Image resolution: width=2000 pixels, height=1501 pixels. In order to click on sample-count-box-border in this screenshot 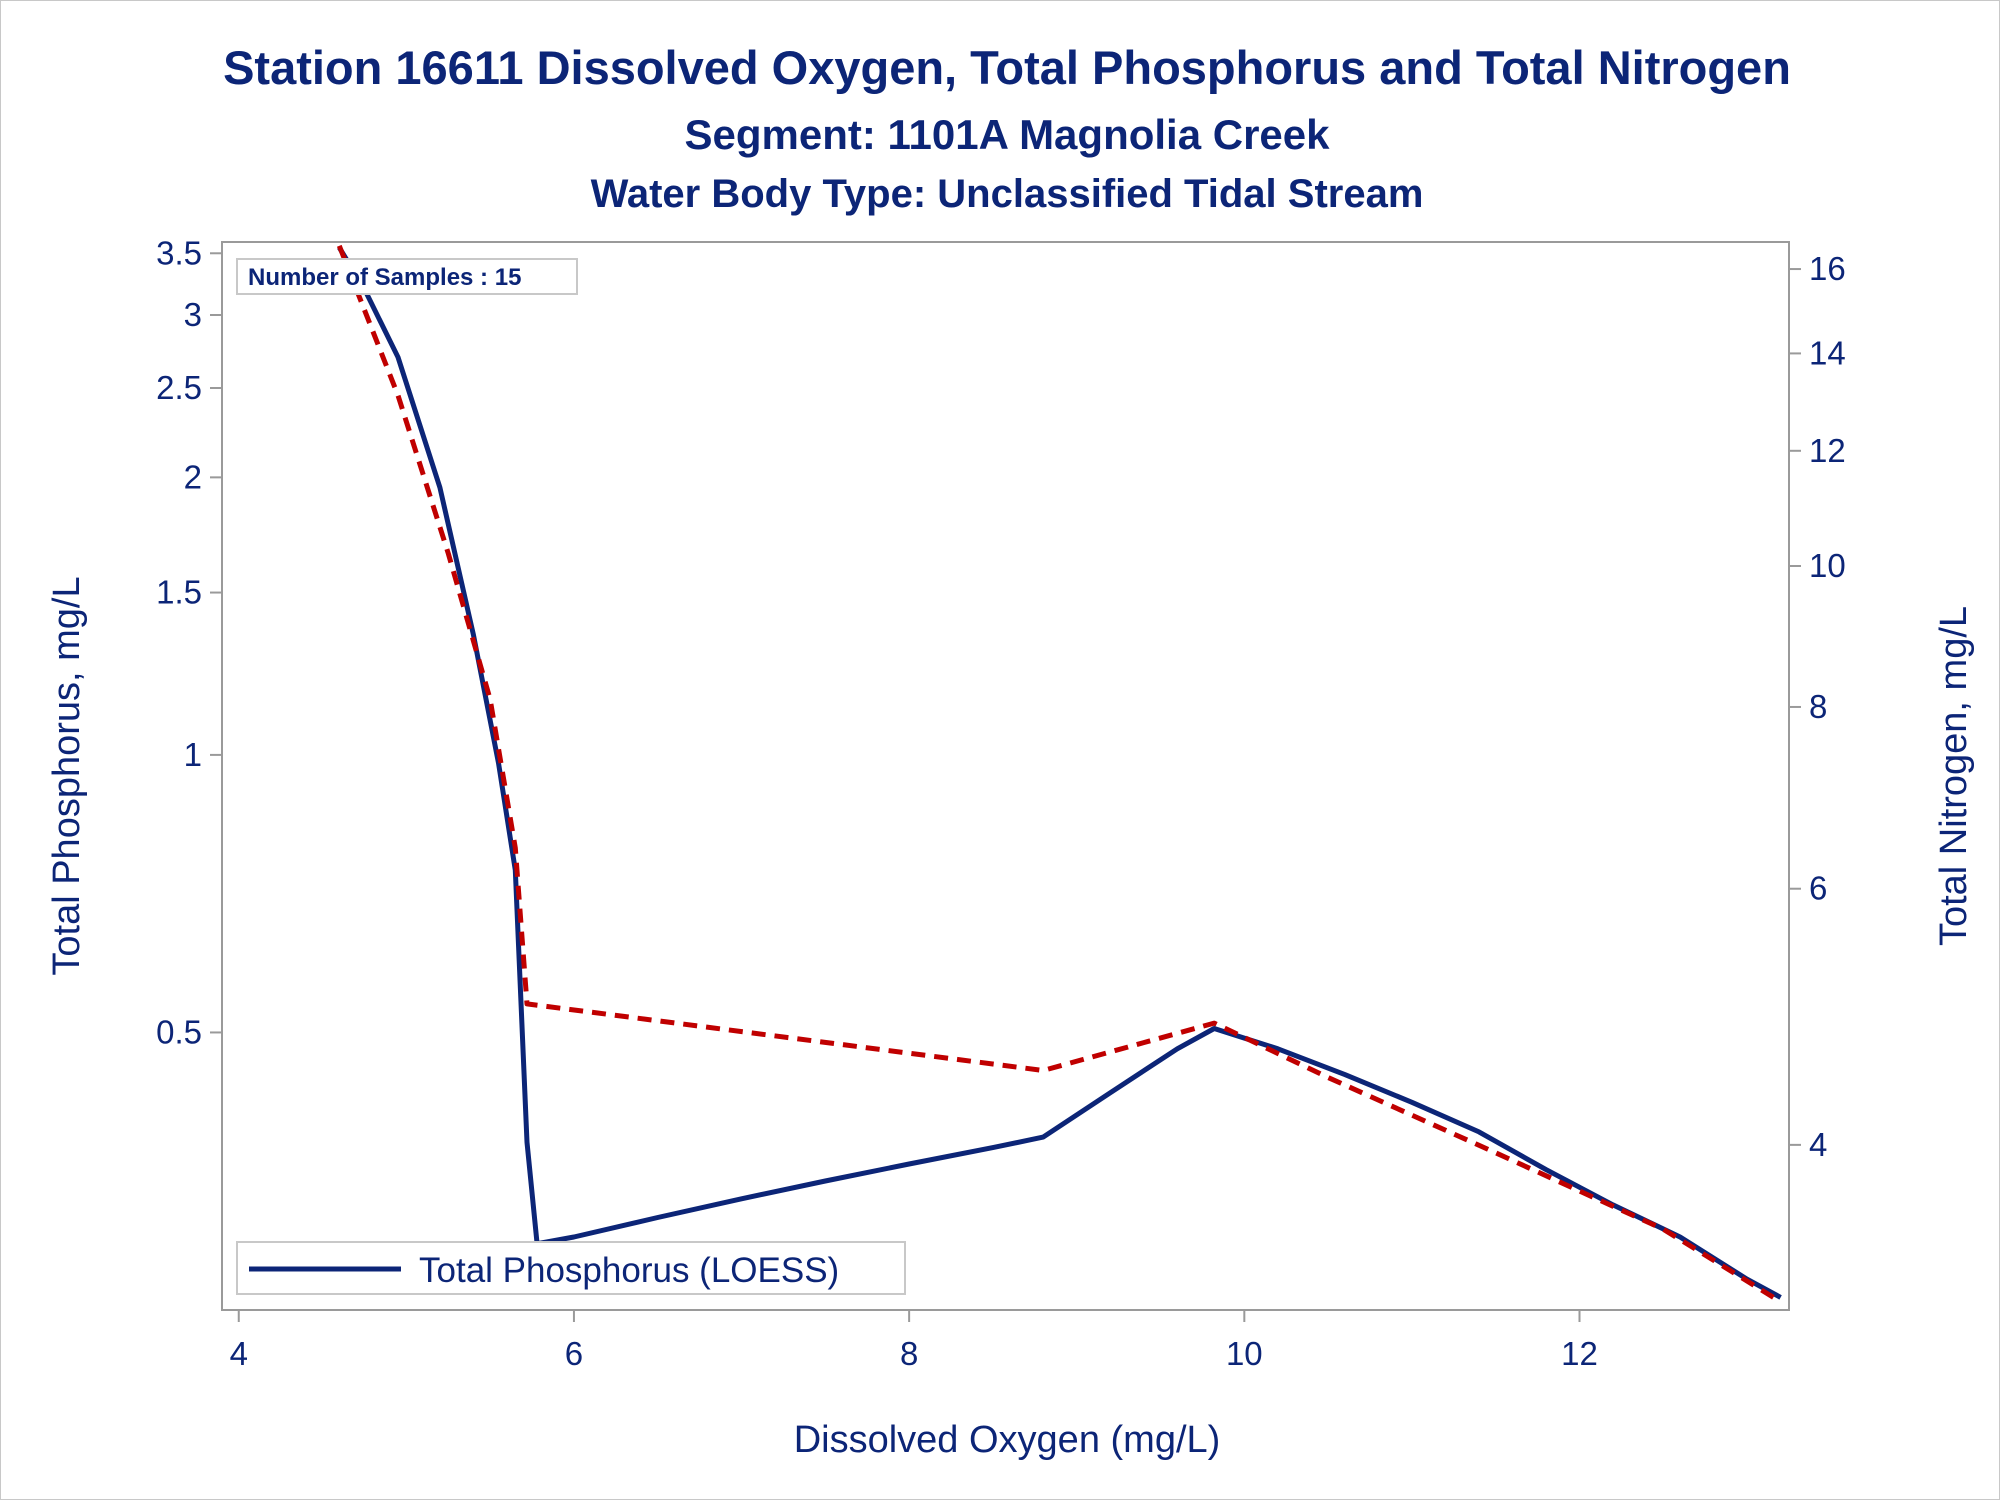, I will do `click(407, 276)`.